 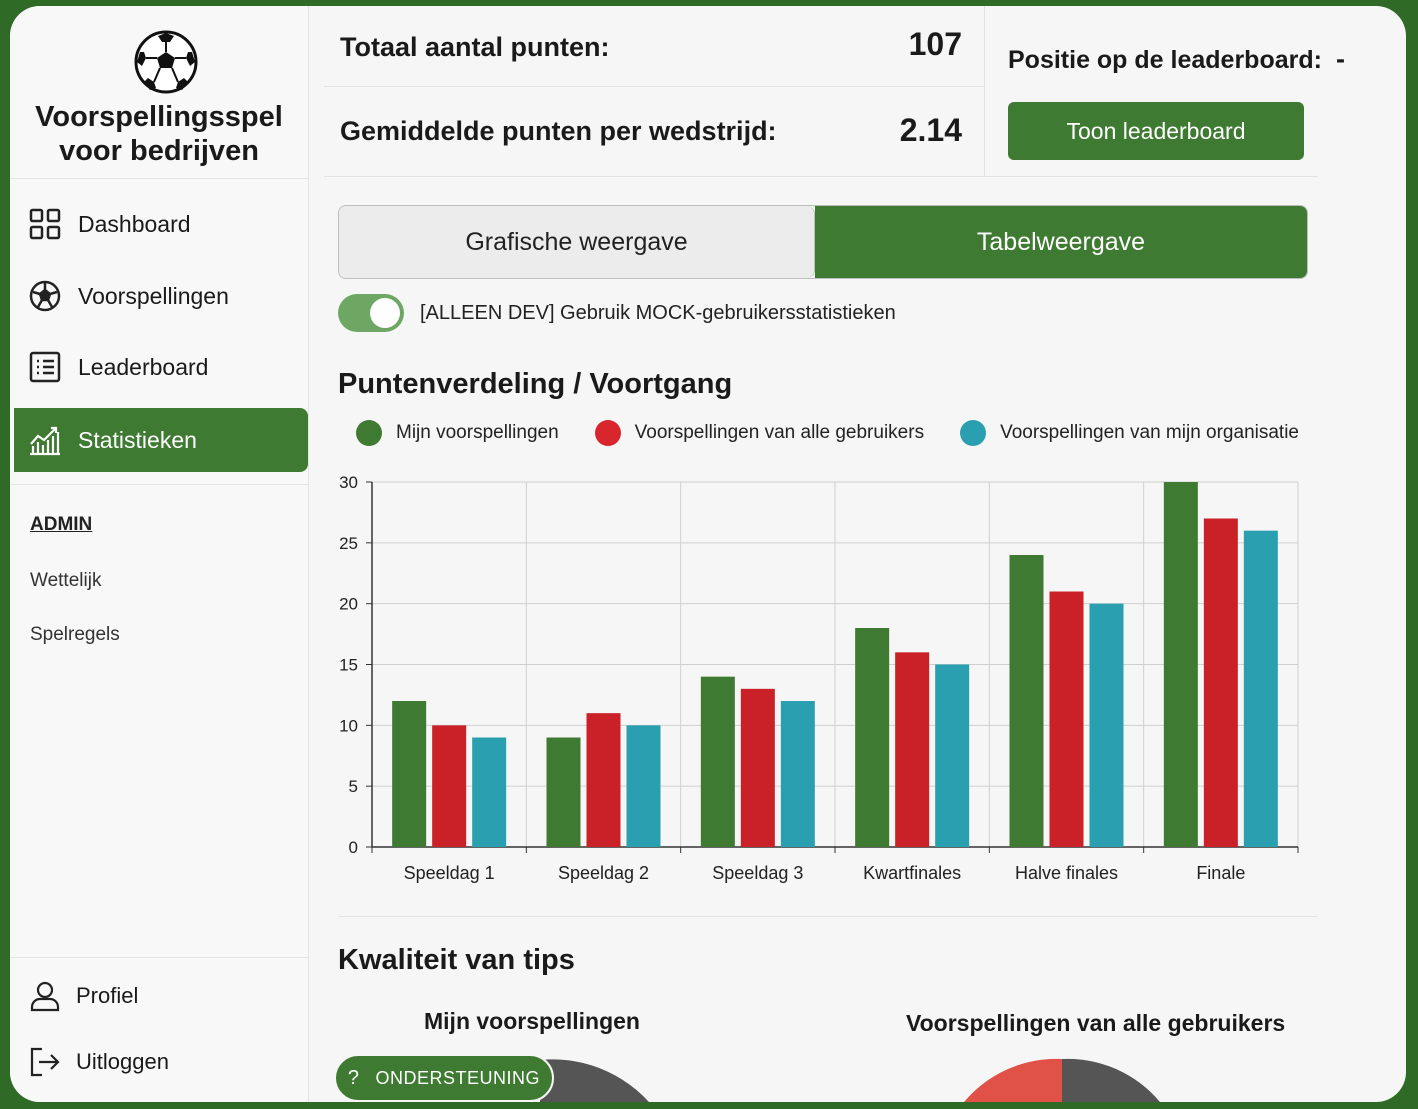 What do you see at coordinates (159, 117) in the screenshot?
I see `app-title-line1: Voorspellingsspel` at bounding box center [159, 117].